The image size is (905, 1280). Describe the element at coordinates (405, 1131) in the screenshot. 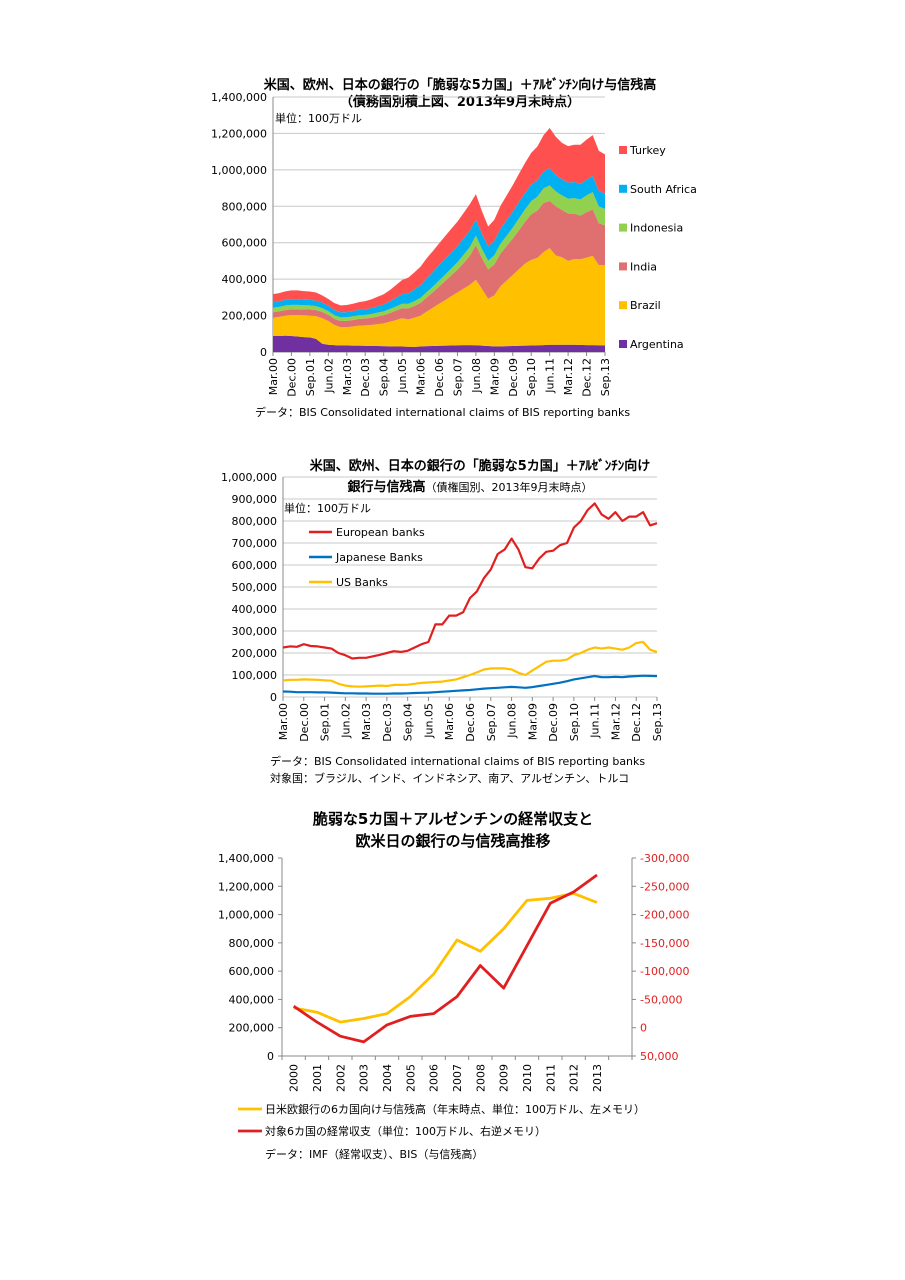

I see `chart3-legend-label-2: 対象6カ国の経常収支（単位：100万ドル、右逆メモリ）` at that location.